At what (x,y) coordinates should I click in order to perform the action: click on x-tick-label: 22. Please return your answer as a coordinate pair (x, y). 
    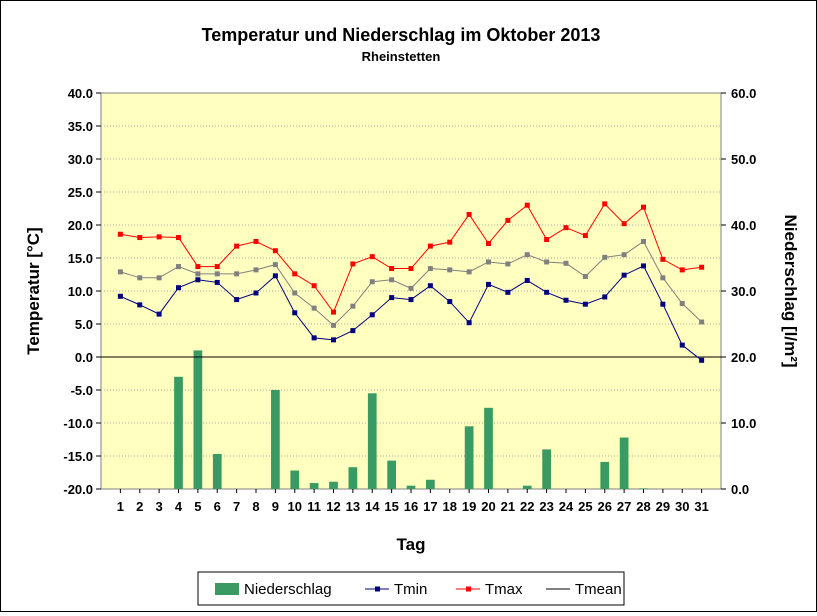
    Looking at the image, I should click on (527, 506).